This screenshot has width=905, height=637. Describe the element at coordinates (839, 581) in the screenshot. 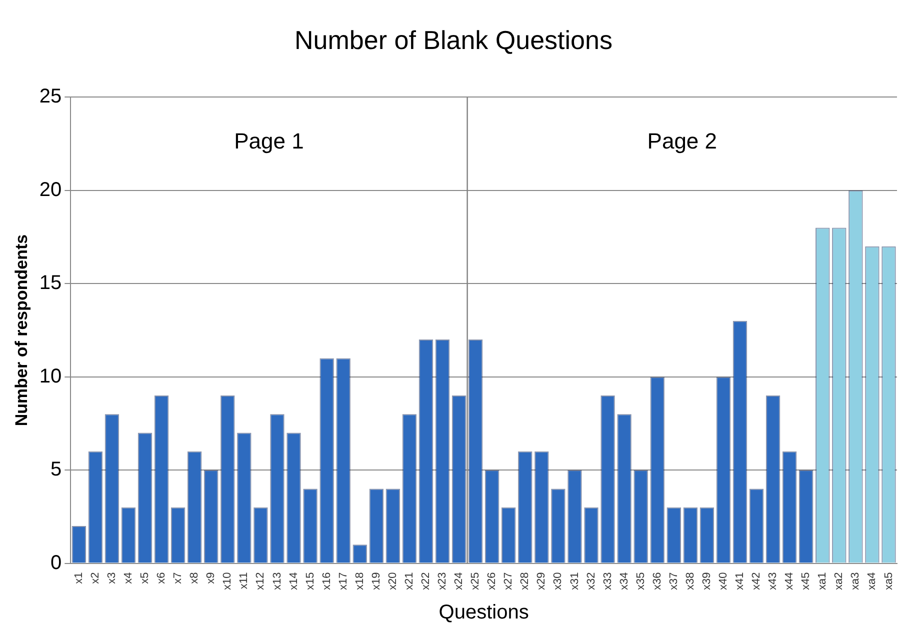

I see `x-tick-label: xa2` at that location.